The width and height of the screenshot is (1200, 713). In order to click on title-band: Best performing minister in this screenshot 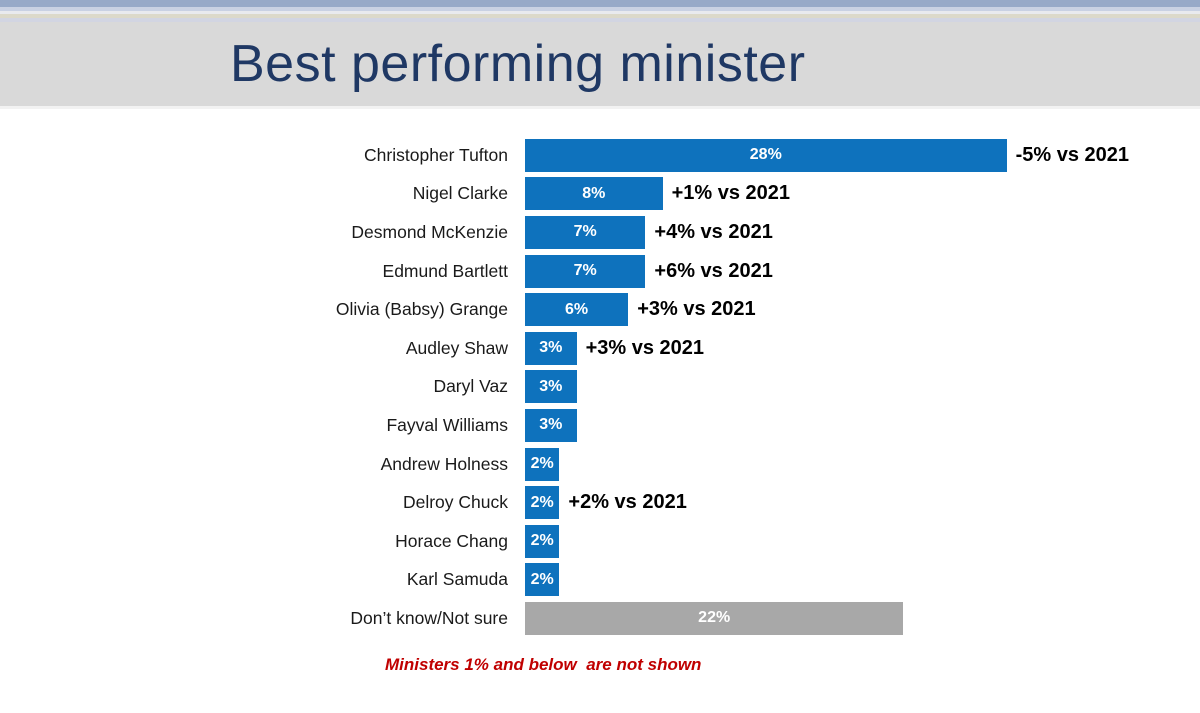, I will do `click(600, 65)`.